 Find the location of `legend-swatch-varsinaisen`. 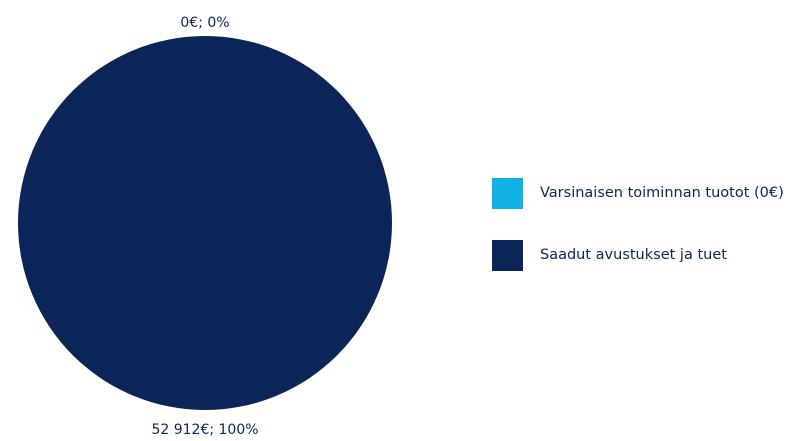

legend-swatch-varsinaisen is located at coordinates (507, 193).